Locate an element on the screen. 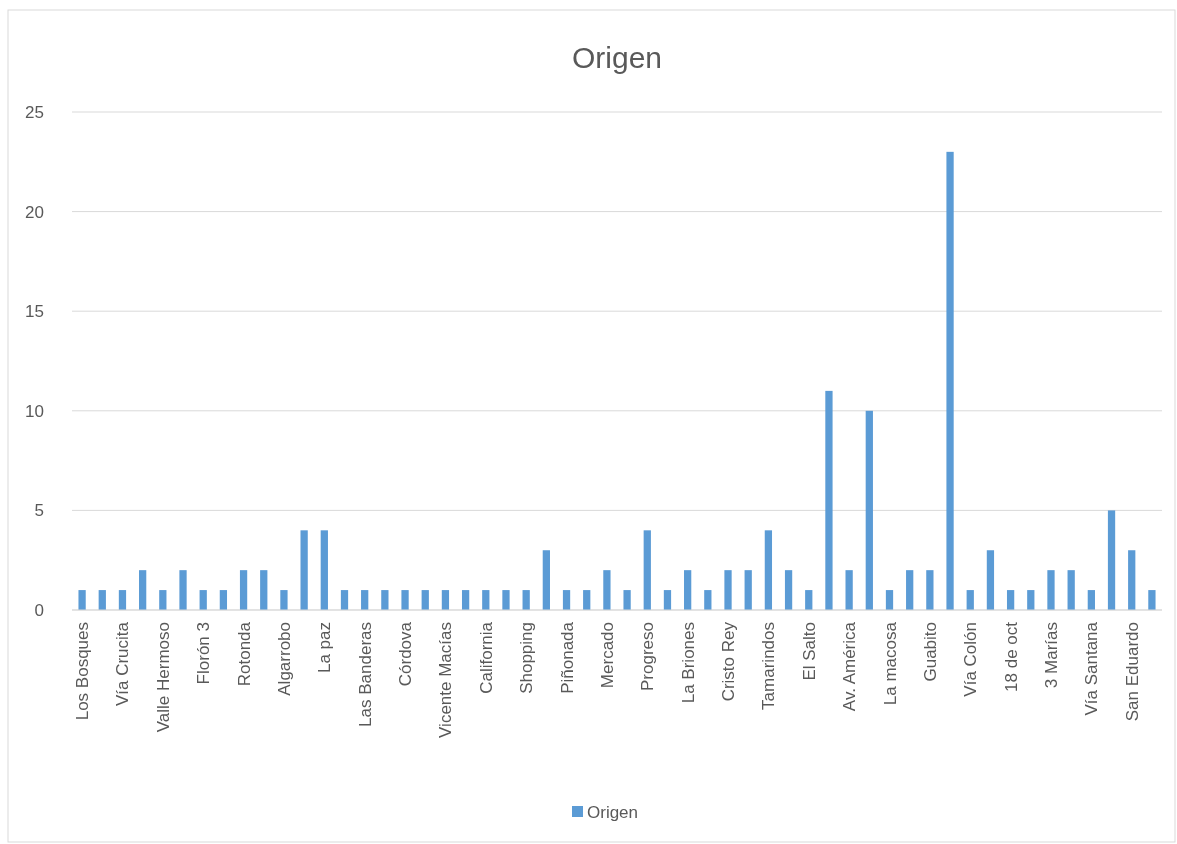 The image size is (1177, 844). x-tick-label: San Eduardo is located at coordinates (1132, 672).